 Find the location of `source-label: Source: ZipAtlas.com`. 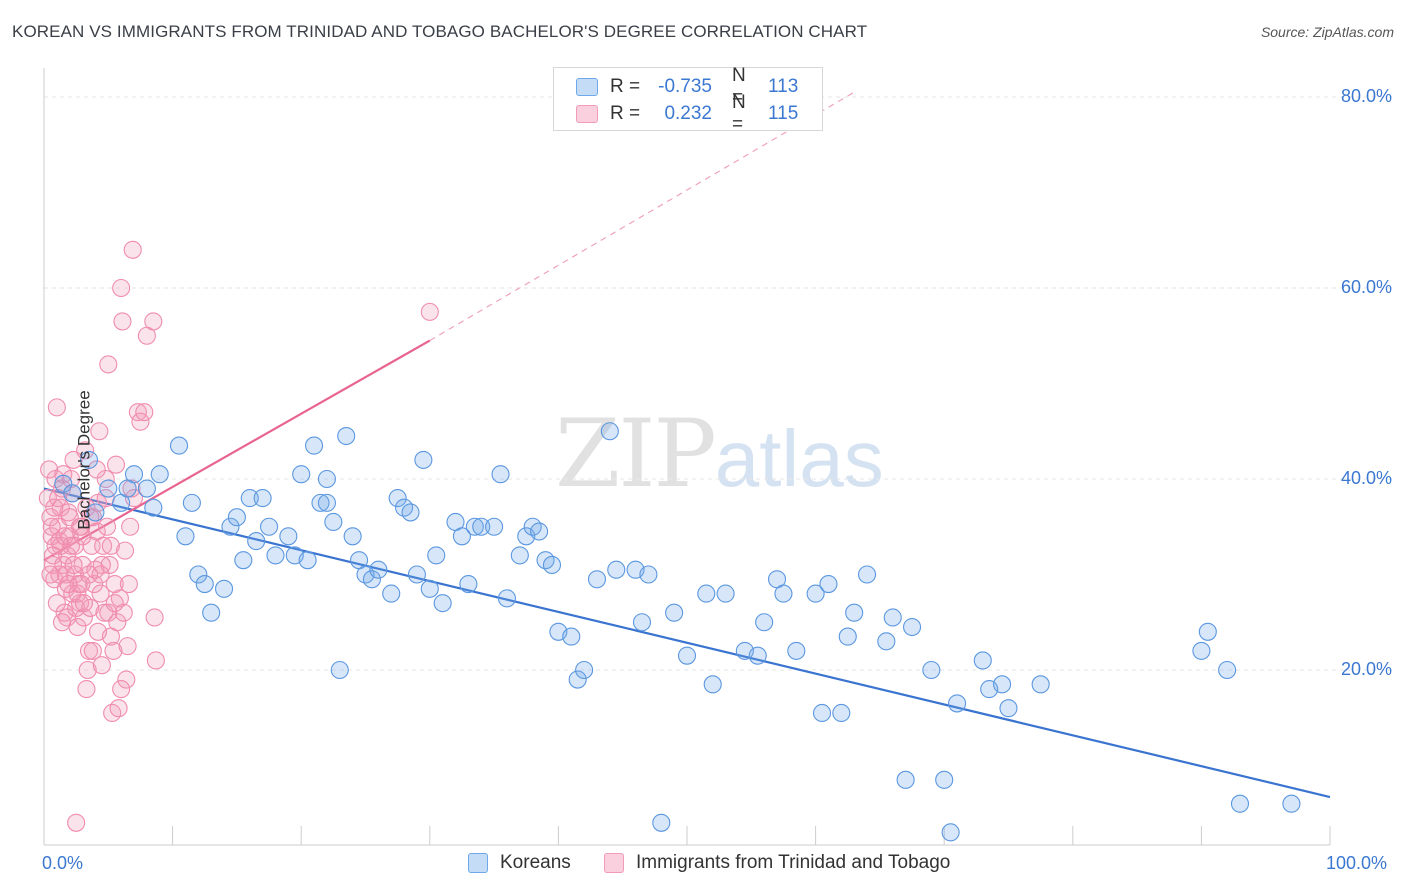

source-label: Source: ZipAtlas.com is located at coordinates (1327, 32).